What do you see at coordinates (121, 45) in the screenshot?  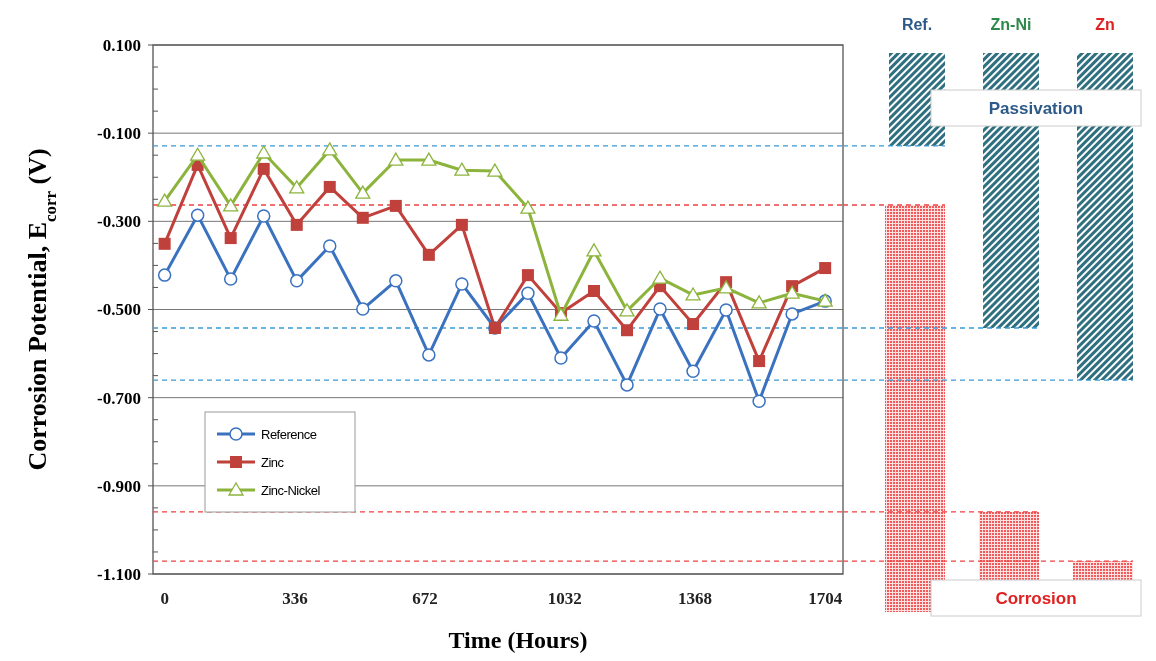 I see `y-tick-label: 0.100` at bounding box center [121, 45].